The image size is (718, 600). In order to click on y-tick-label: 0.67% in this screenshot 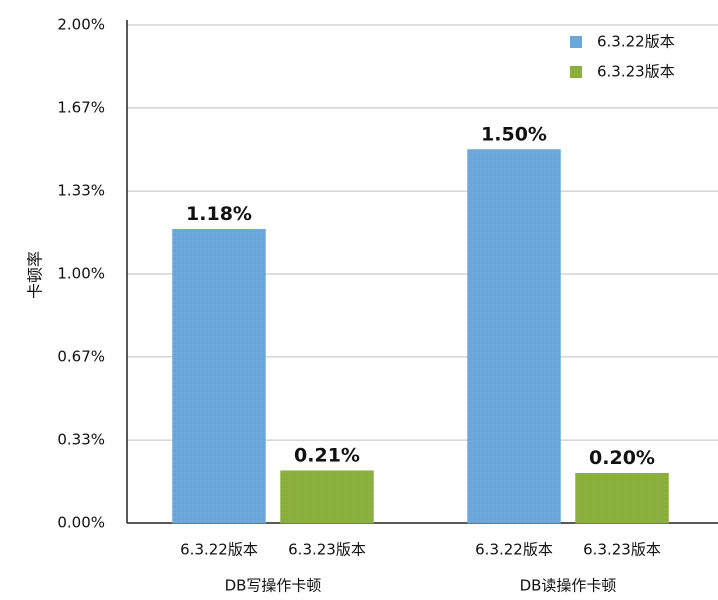, I will do `click(81, 356)`.